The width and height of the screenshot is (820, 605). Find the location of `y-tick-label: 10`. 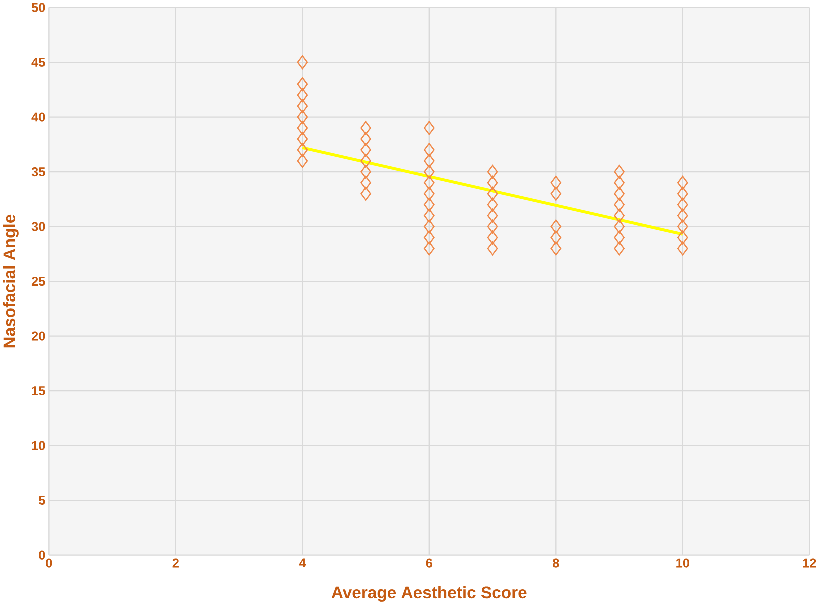

y-tick-label: 10 is located at coordinates (39, 445).